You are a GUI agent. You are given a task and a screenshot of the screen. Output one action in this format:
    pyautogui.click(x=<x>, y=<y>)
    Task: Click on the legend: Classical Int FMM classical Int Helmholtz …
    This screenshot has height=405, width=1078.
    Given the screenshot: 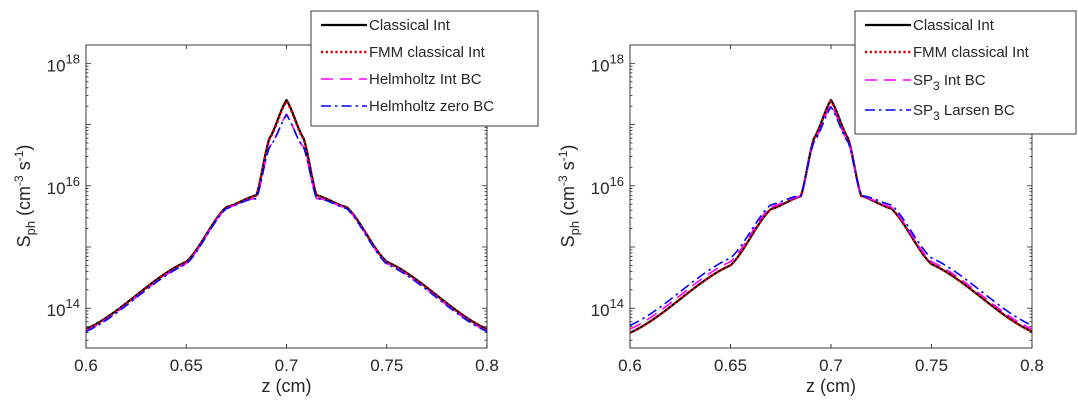 What is the action you would take?
    pyautogui.click(x=424, y=68)
    